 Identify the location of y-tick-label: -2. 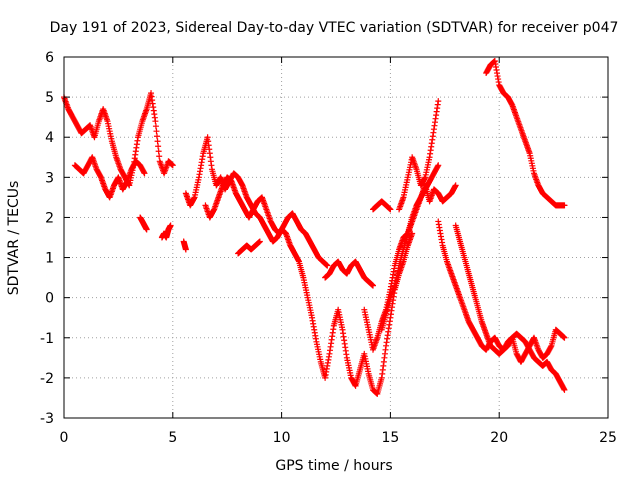
(47, 379).